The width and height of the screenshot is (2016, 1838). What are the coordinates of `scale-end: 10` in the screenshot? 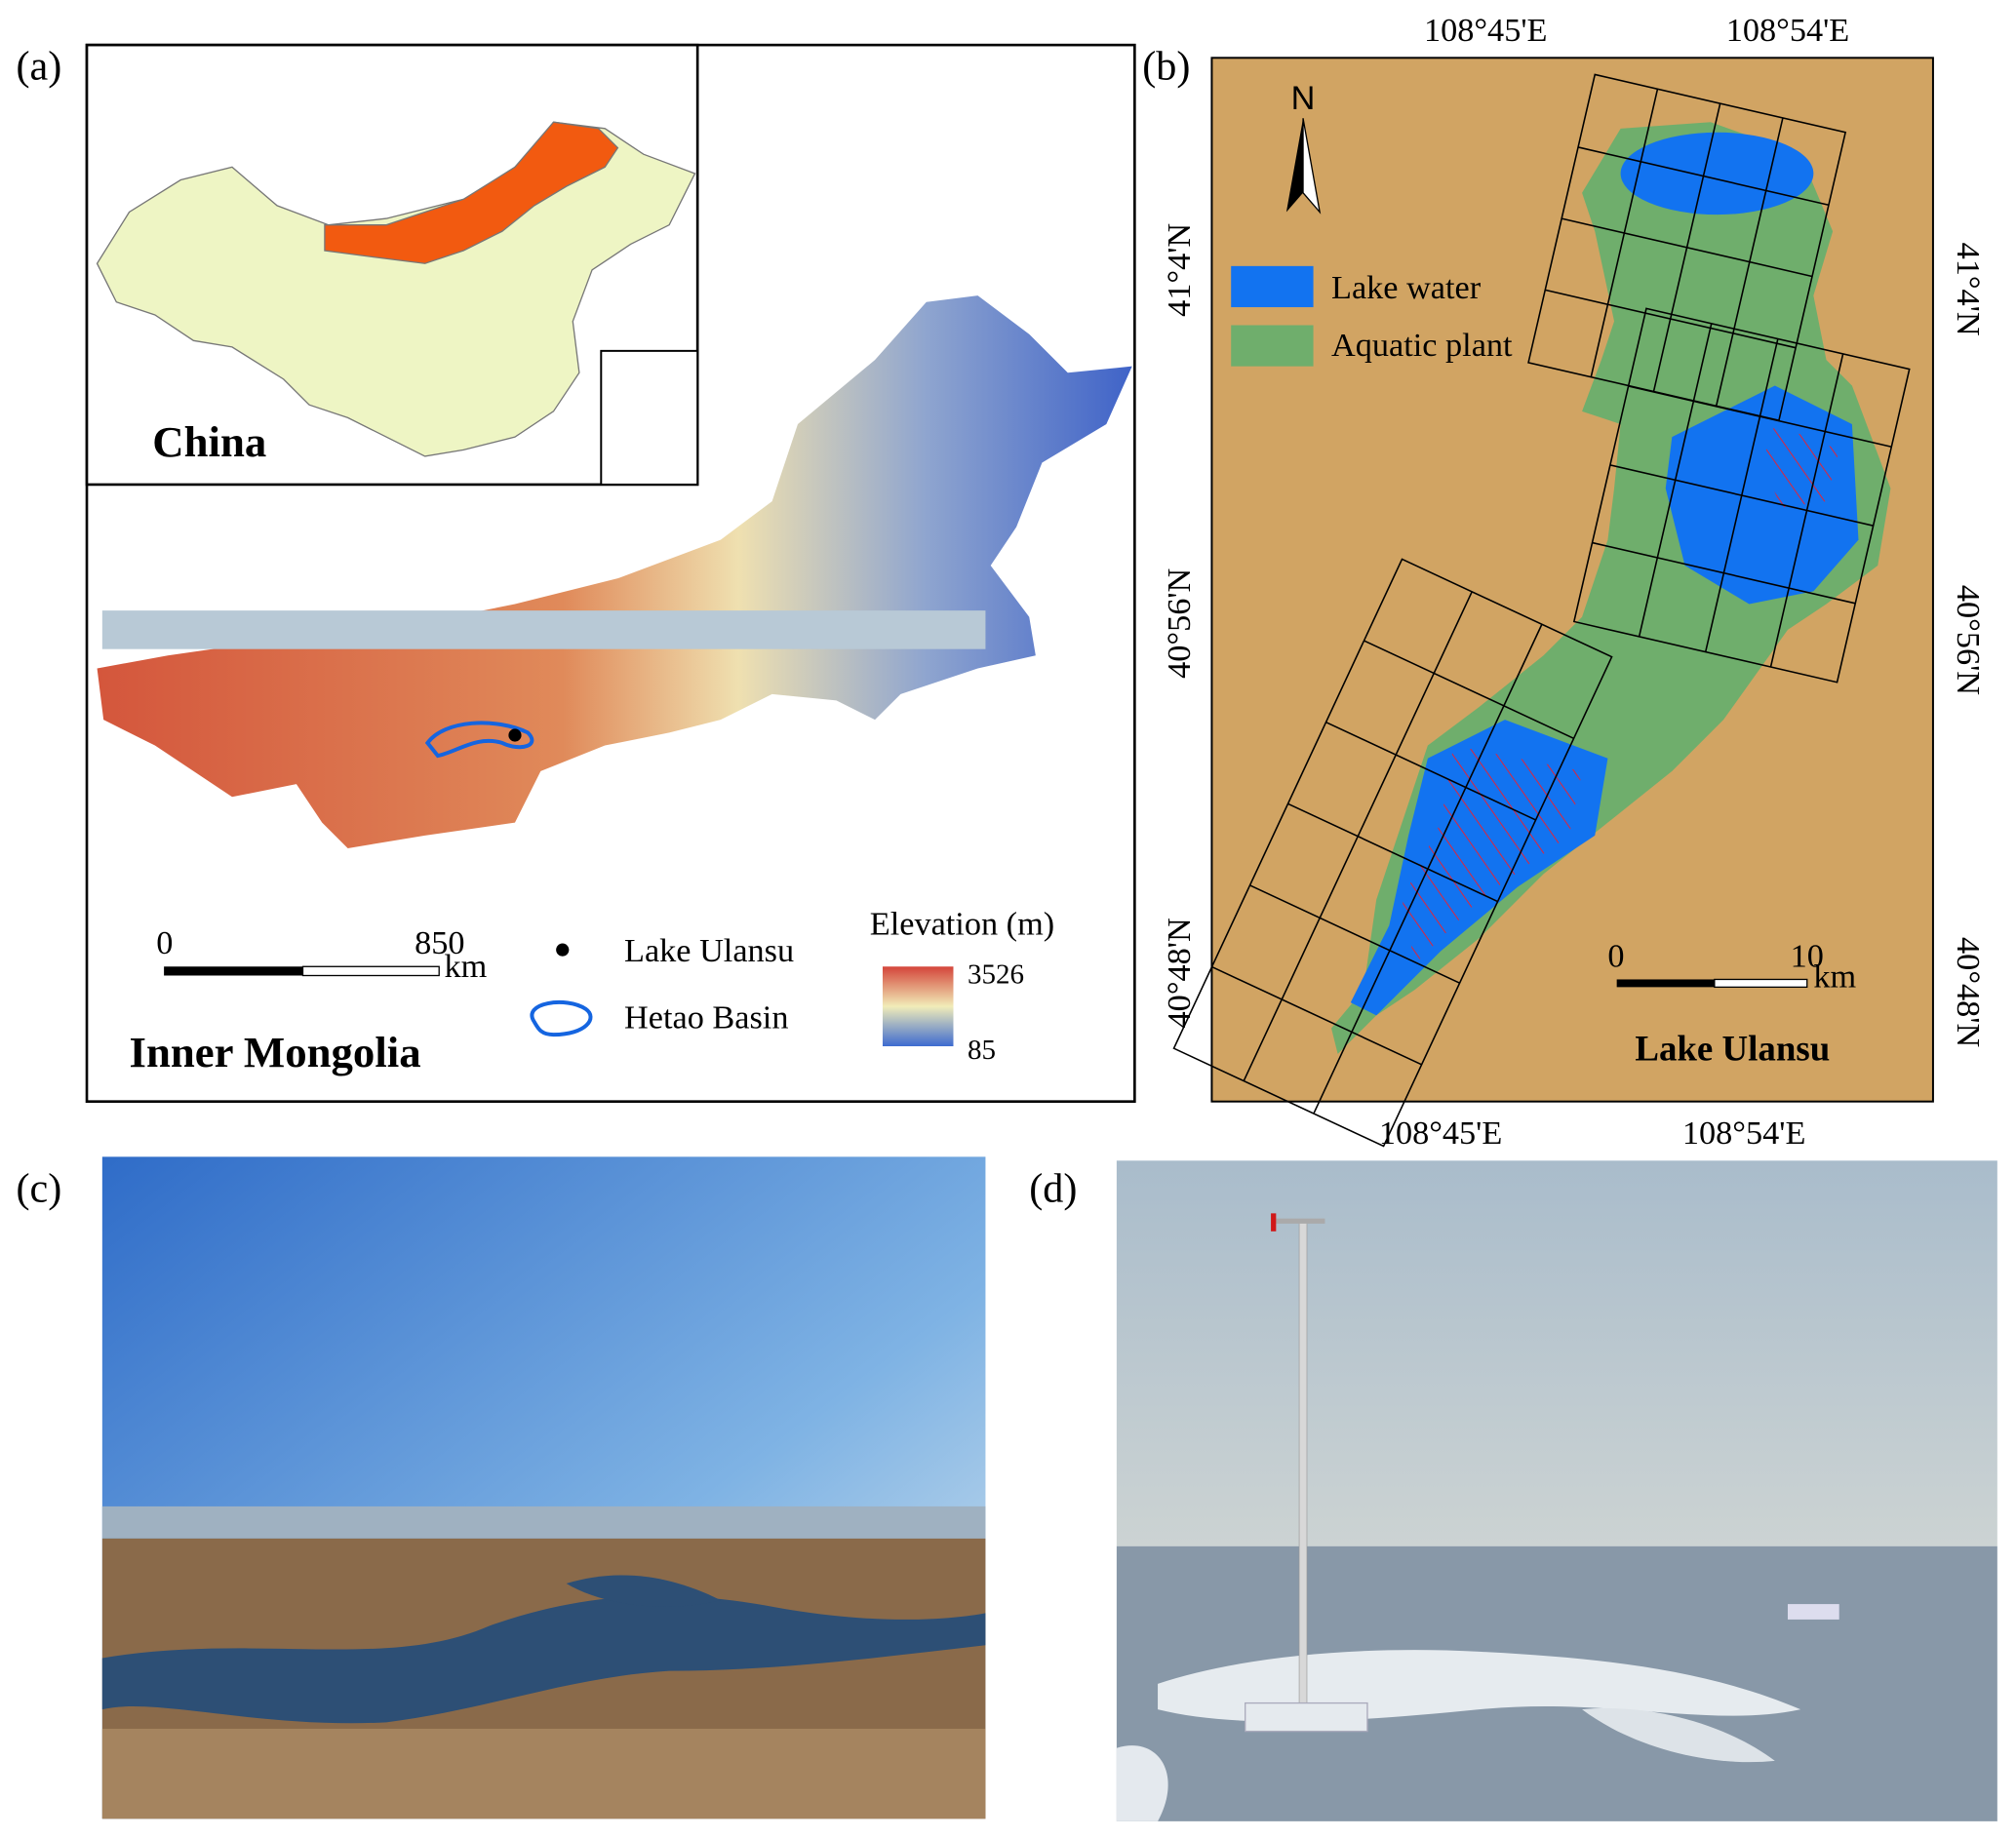 It's located at (1808, 956).